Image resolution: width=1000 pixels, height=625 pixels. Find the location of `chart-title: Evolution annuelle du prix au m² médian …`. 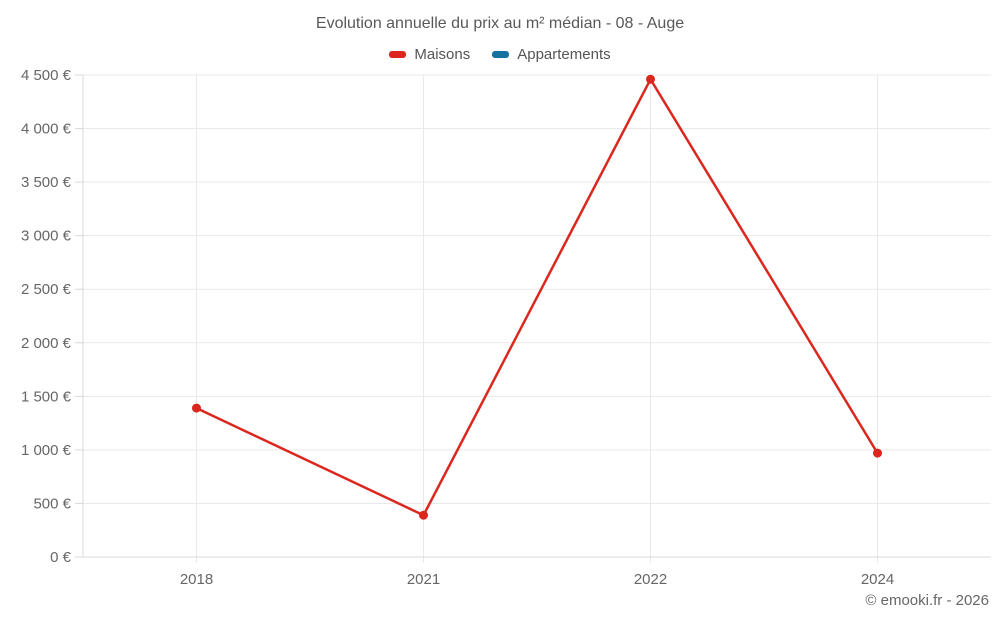

chart-title: Evolution annuelle du prix au m² médian … is located at coordinates (500, 23).